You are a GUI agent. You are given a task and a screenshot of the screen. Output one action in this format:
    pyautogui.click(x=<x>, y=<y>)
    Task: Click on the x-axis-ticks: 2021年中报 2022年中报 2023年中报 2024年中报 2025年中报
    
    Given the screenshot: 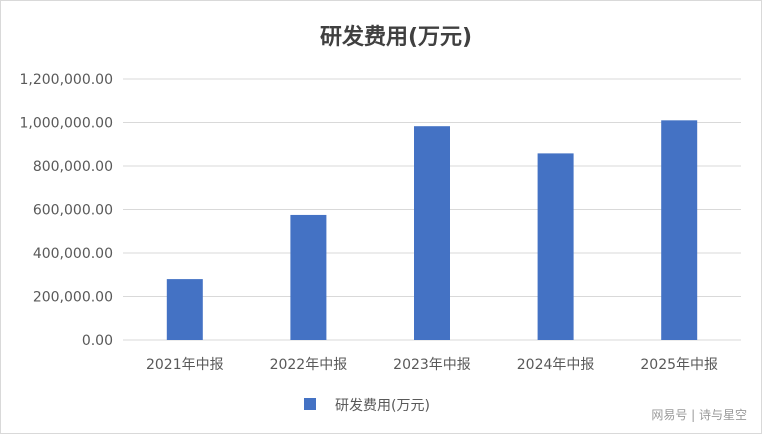 What is the action you would take?
    pyautogui.click(x=432, y=365)
    